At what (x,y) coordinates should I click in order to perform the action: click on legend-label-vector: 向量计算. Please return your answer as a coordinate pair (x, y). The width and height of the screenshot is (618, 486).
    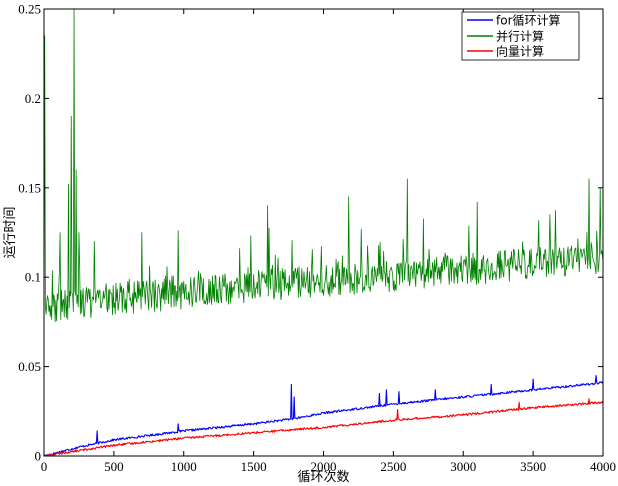
    Looking at the image, I should click on (520, 51).